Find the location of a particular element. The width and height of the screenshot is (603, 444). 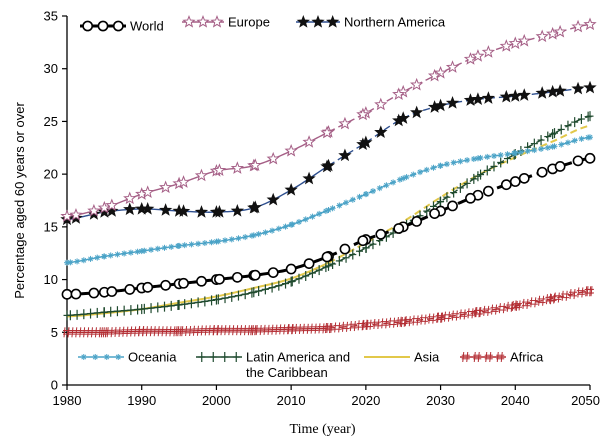

x-tick-label: 1980 is located at coordinates (67, 400).